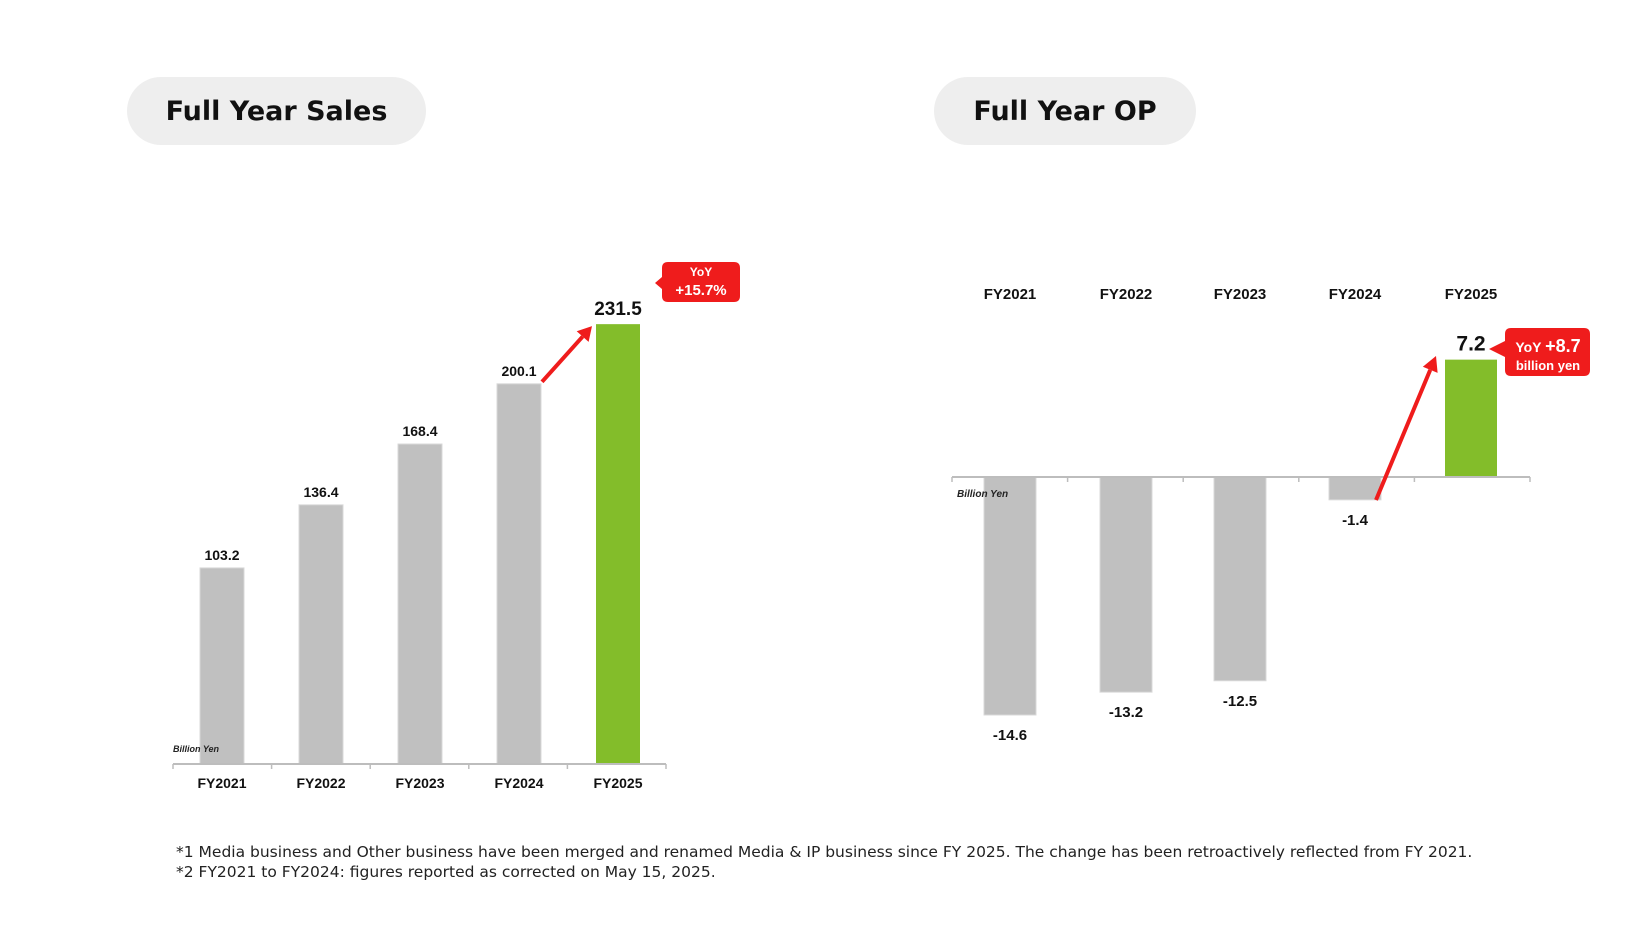  Describe the element at coordinates (1548, 365) in the screenshot. I see `yoy-callout-unit: billion yen` at that location.